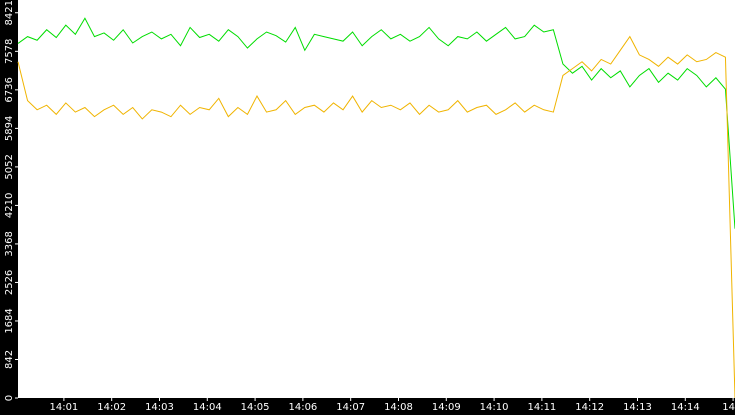 The image size is (735, 415). I want to click on x-tick-label: 14:09, so click(446, 407).